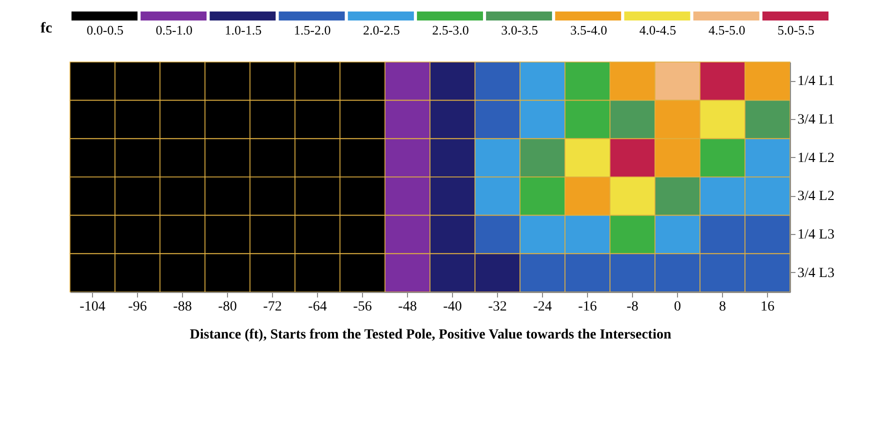 The height and width of the screenshot is (433, 881). What do you see at coordinates (497, 307) in the screenshot?
I see `x-tick-label: -32` at bounding box center [497, 307].